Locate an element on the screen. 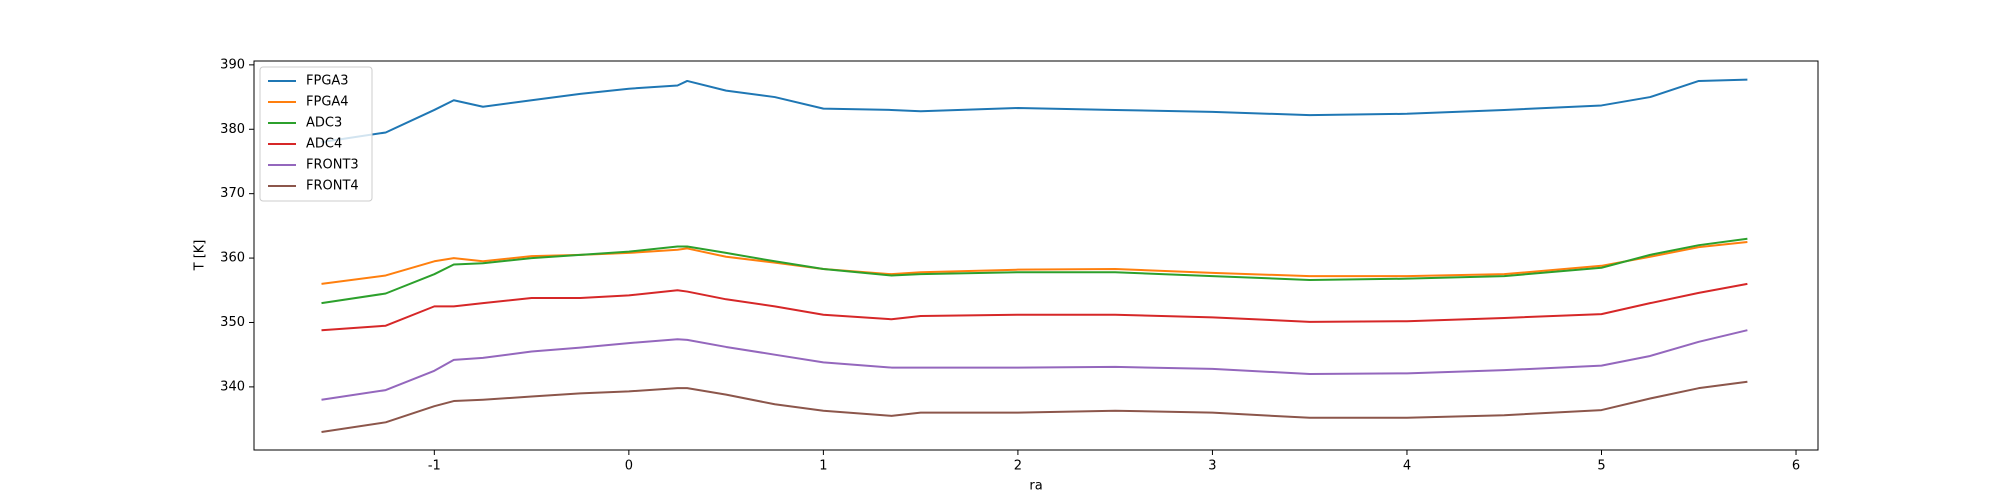  y-tick-label: 350 is located at coordinates (232, 322).